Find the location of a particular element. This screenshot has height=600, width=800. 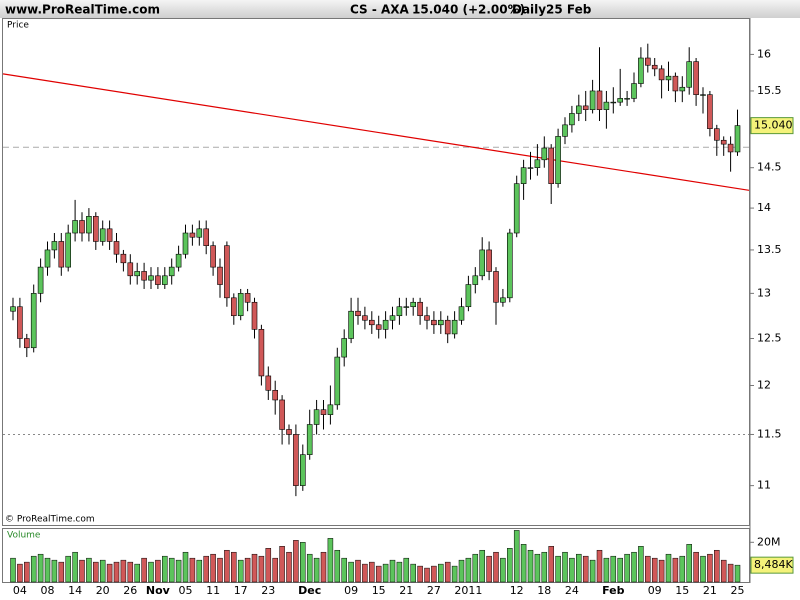

quote: 15.040 (+2.00%) is located at coordinates (468, 10).